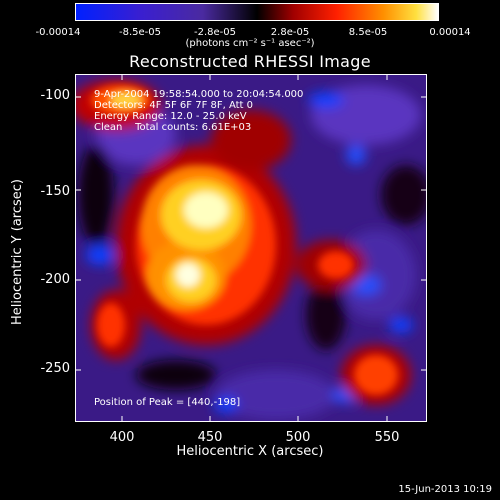 The image size is (500, 500). Describe the element at coordinates (445, 489) in the screenshot. I see `timestamp-footer: 15-Jun-2013 10:19` at that location.